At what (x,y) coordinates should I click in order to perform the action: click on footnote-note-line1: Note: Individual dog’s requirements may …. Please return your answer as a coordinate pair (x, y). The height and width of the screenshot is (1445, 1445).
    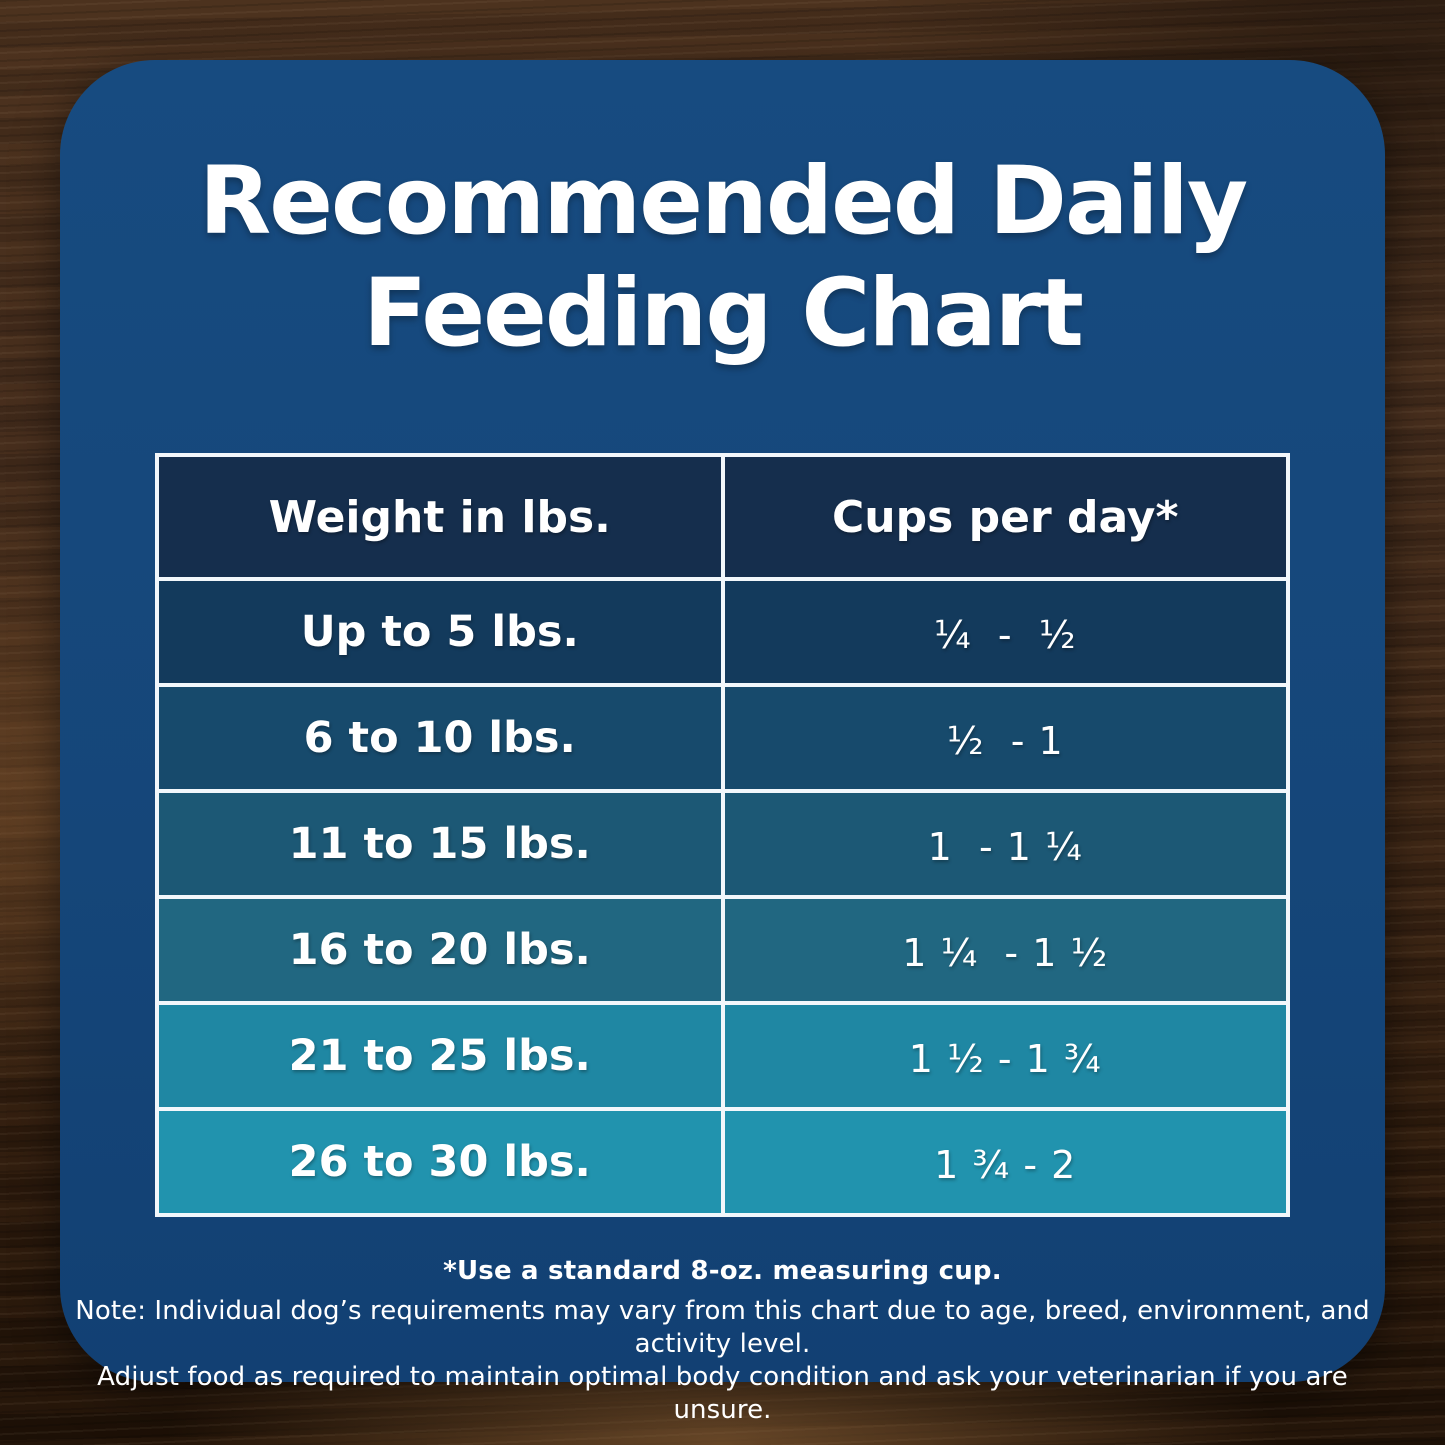
    Looking at the image, I should click on (722, 1327).